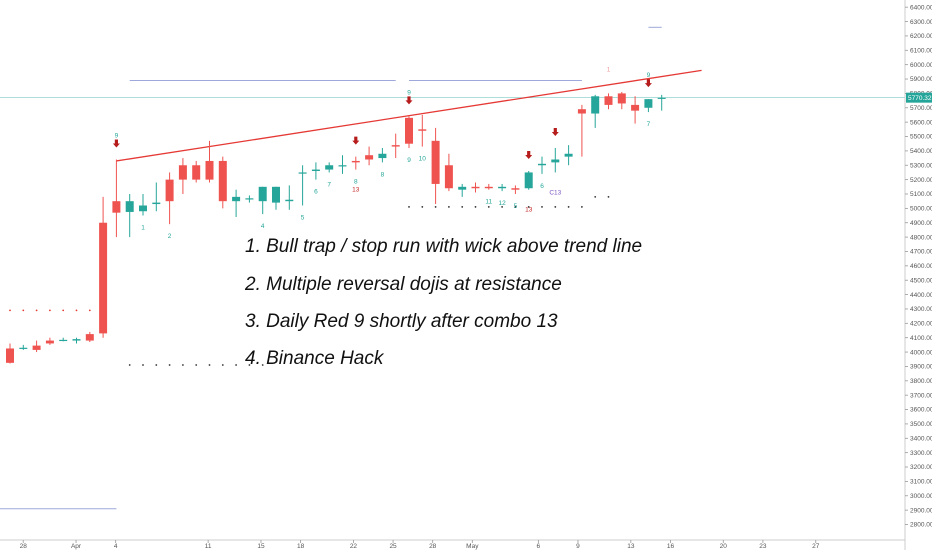 This screenshot has height=550, width=932. I want to click on price-tick-label: 3900.00, so click(921, 367).